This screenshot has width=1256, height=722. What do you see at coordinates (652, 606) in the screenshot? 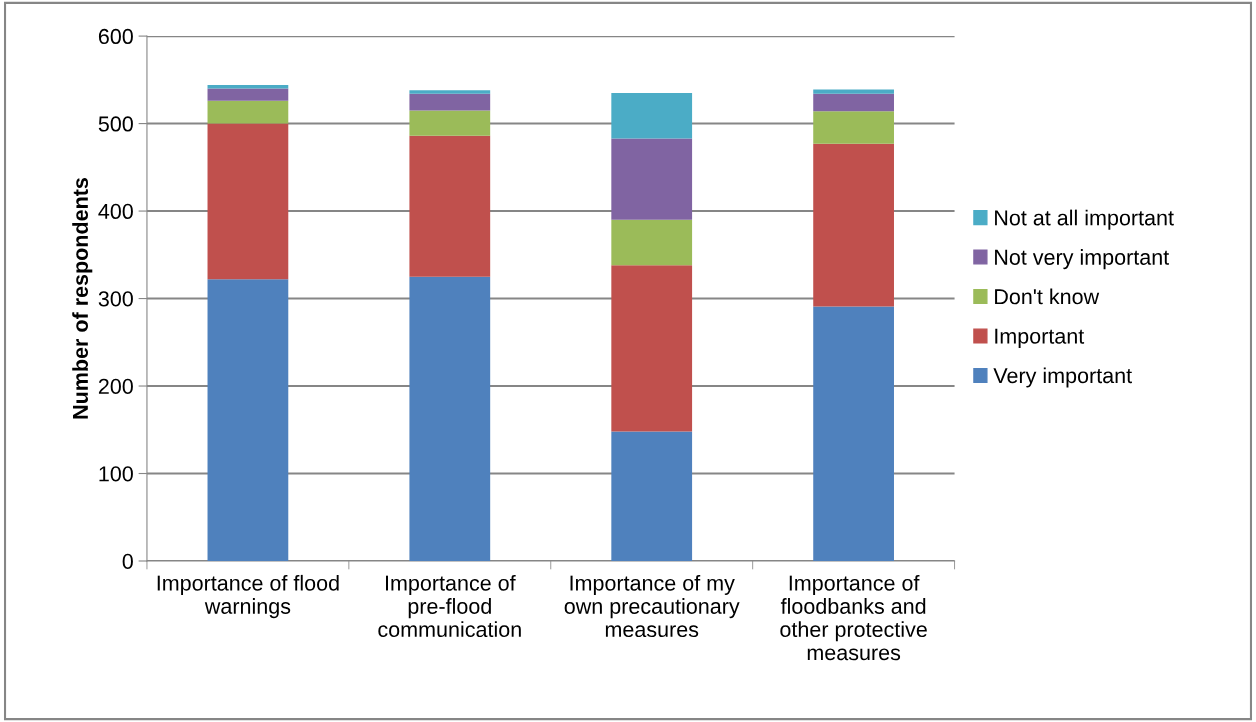
I see `x-tick-label: Importance of my own precautionary measures` at bounding box center [652, 606].